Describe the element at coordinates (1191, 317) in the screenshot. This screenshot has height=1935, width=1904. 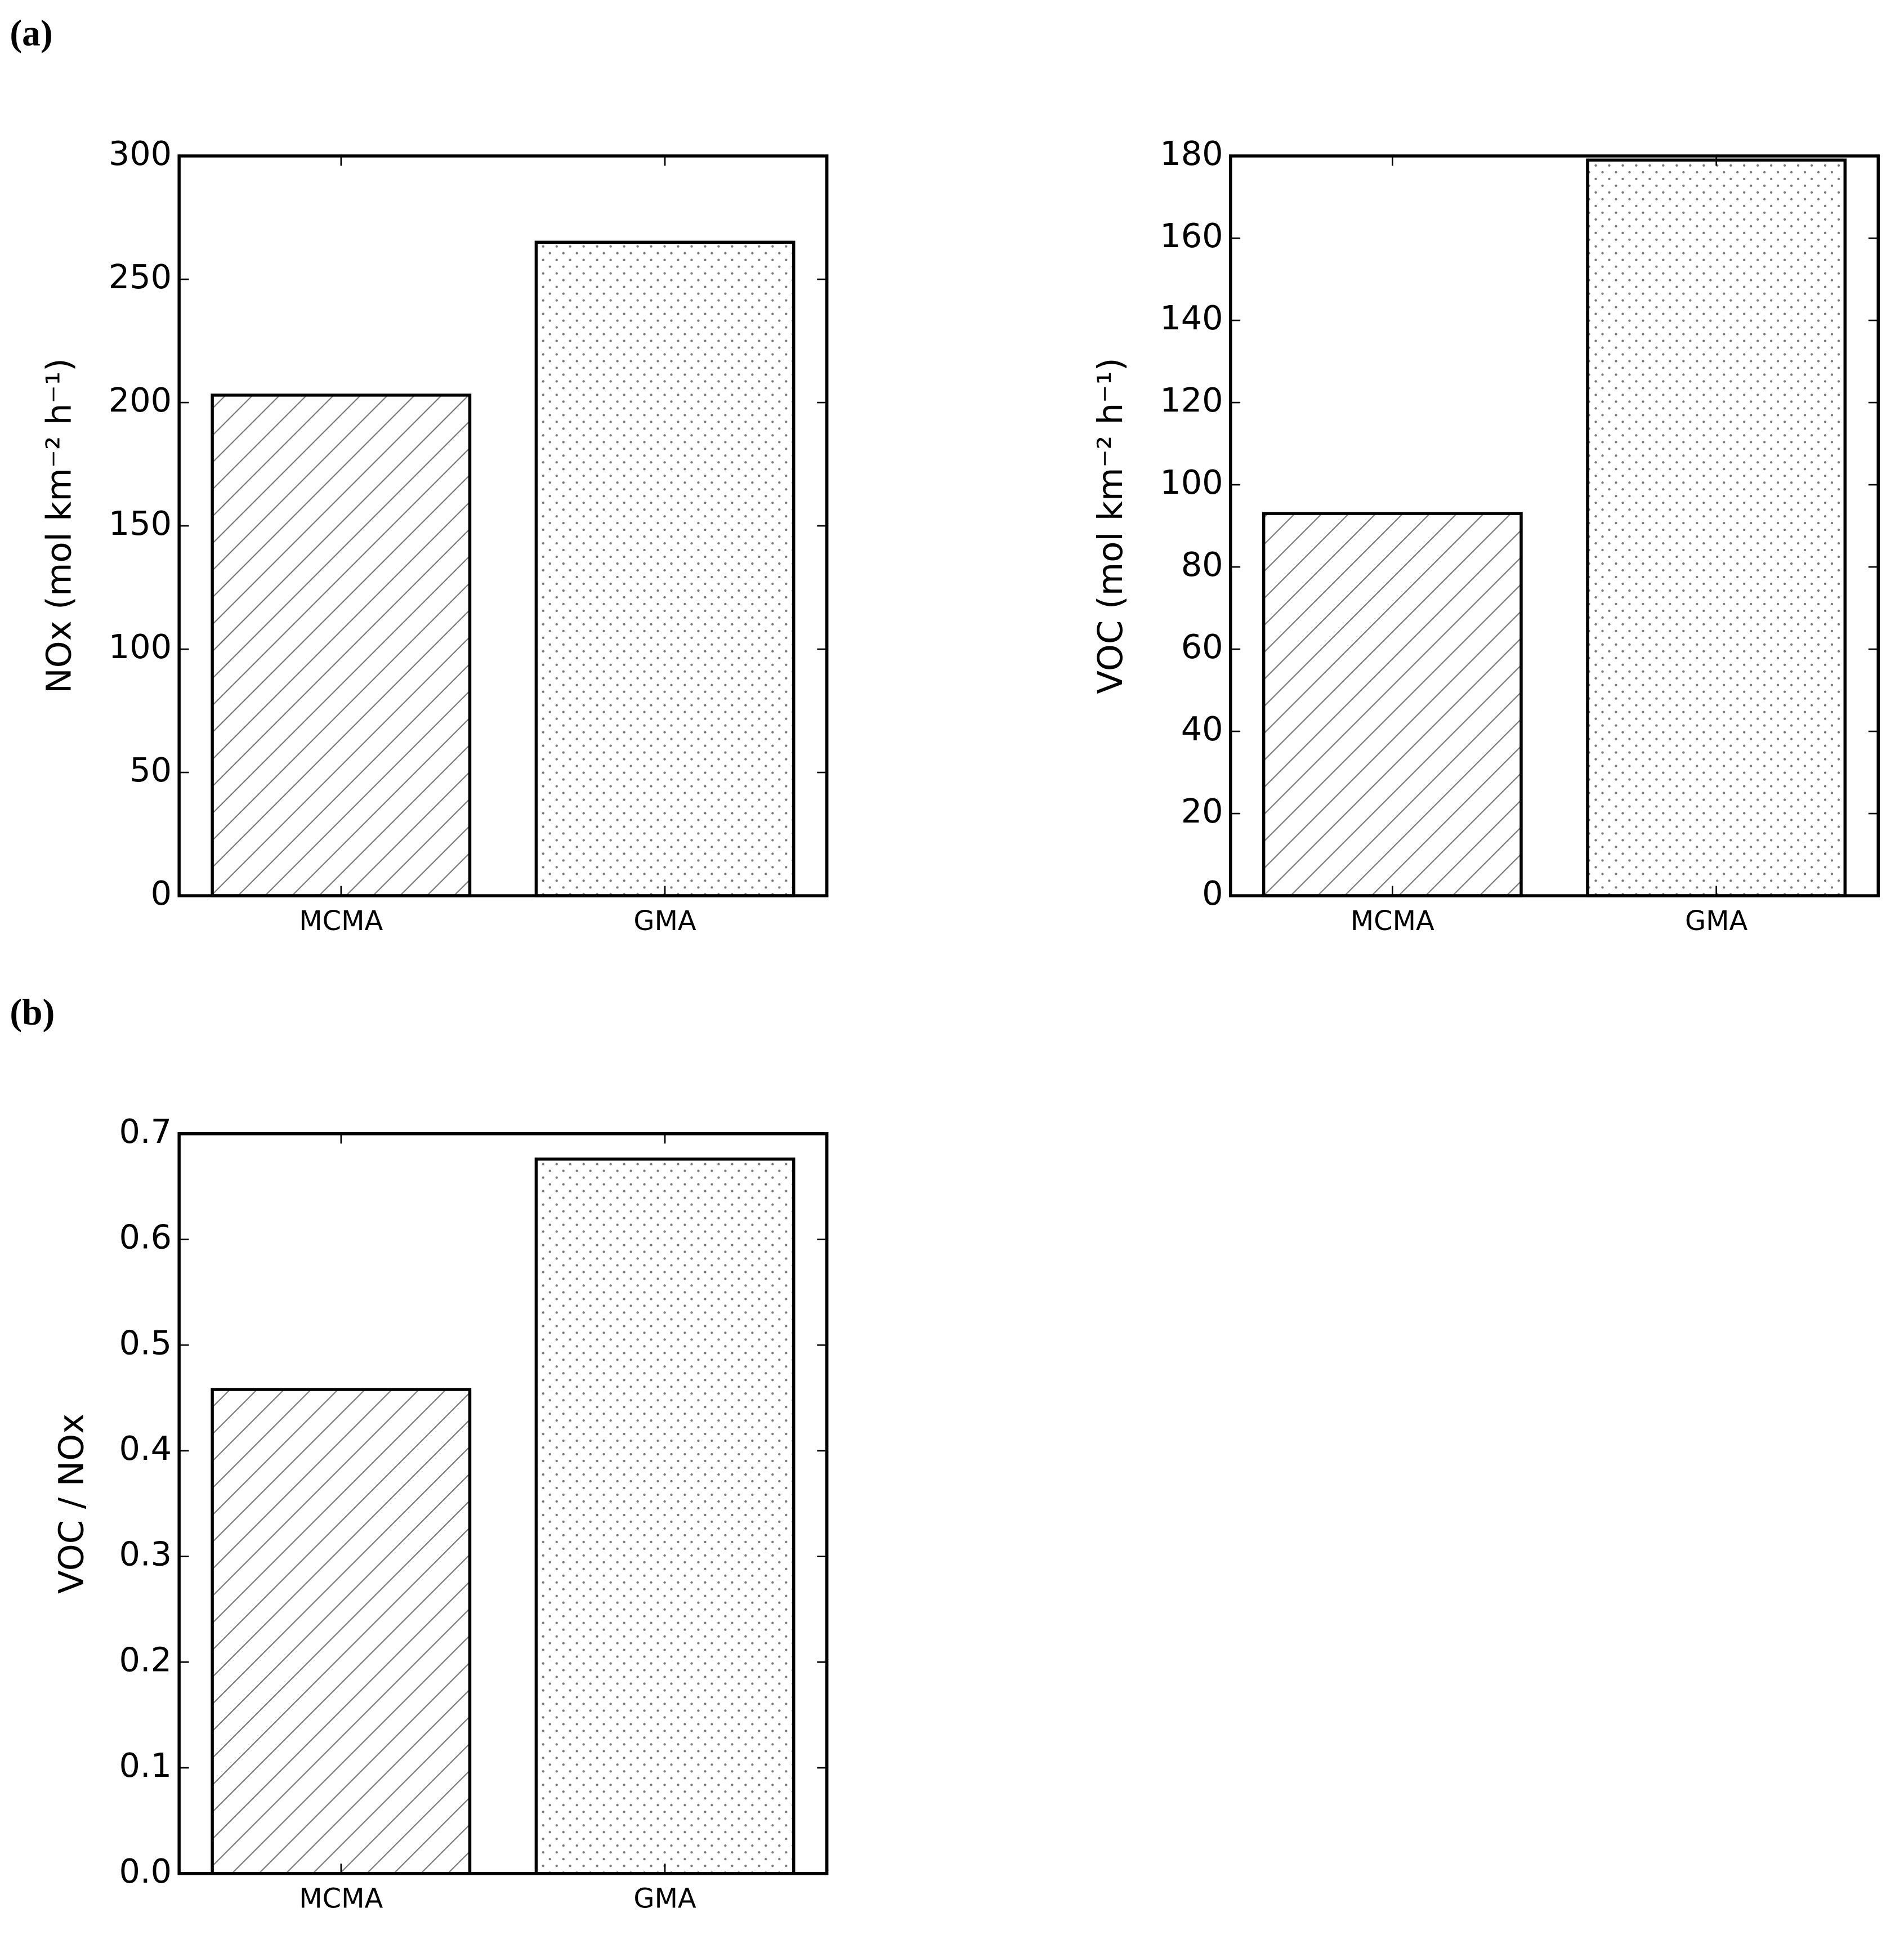
I see `y-tick-label: 140` at that location.